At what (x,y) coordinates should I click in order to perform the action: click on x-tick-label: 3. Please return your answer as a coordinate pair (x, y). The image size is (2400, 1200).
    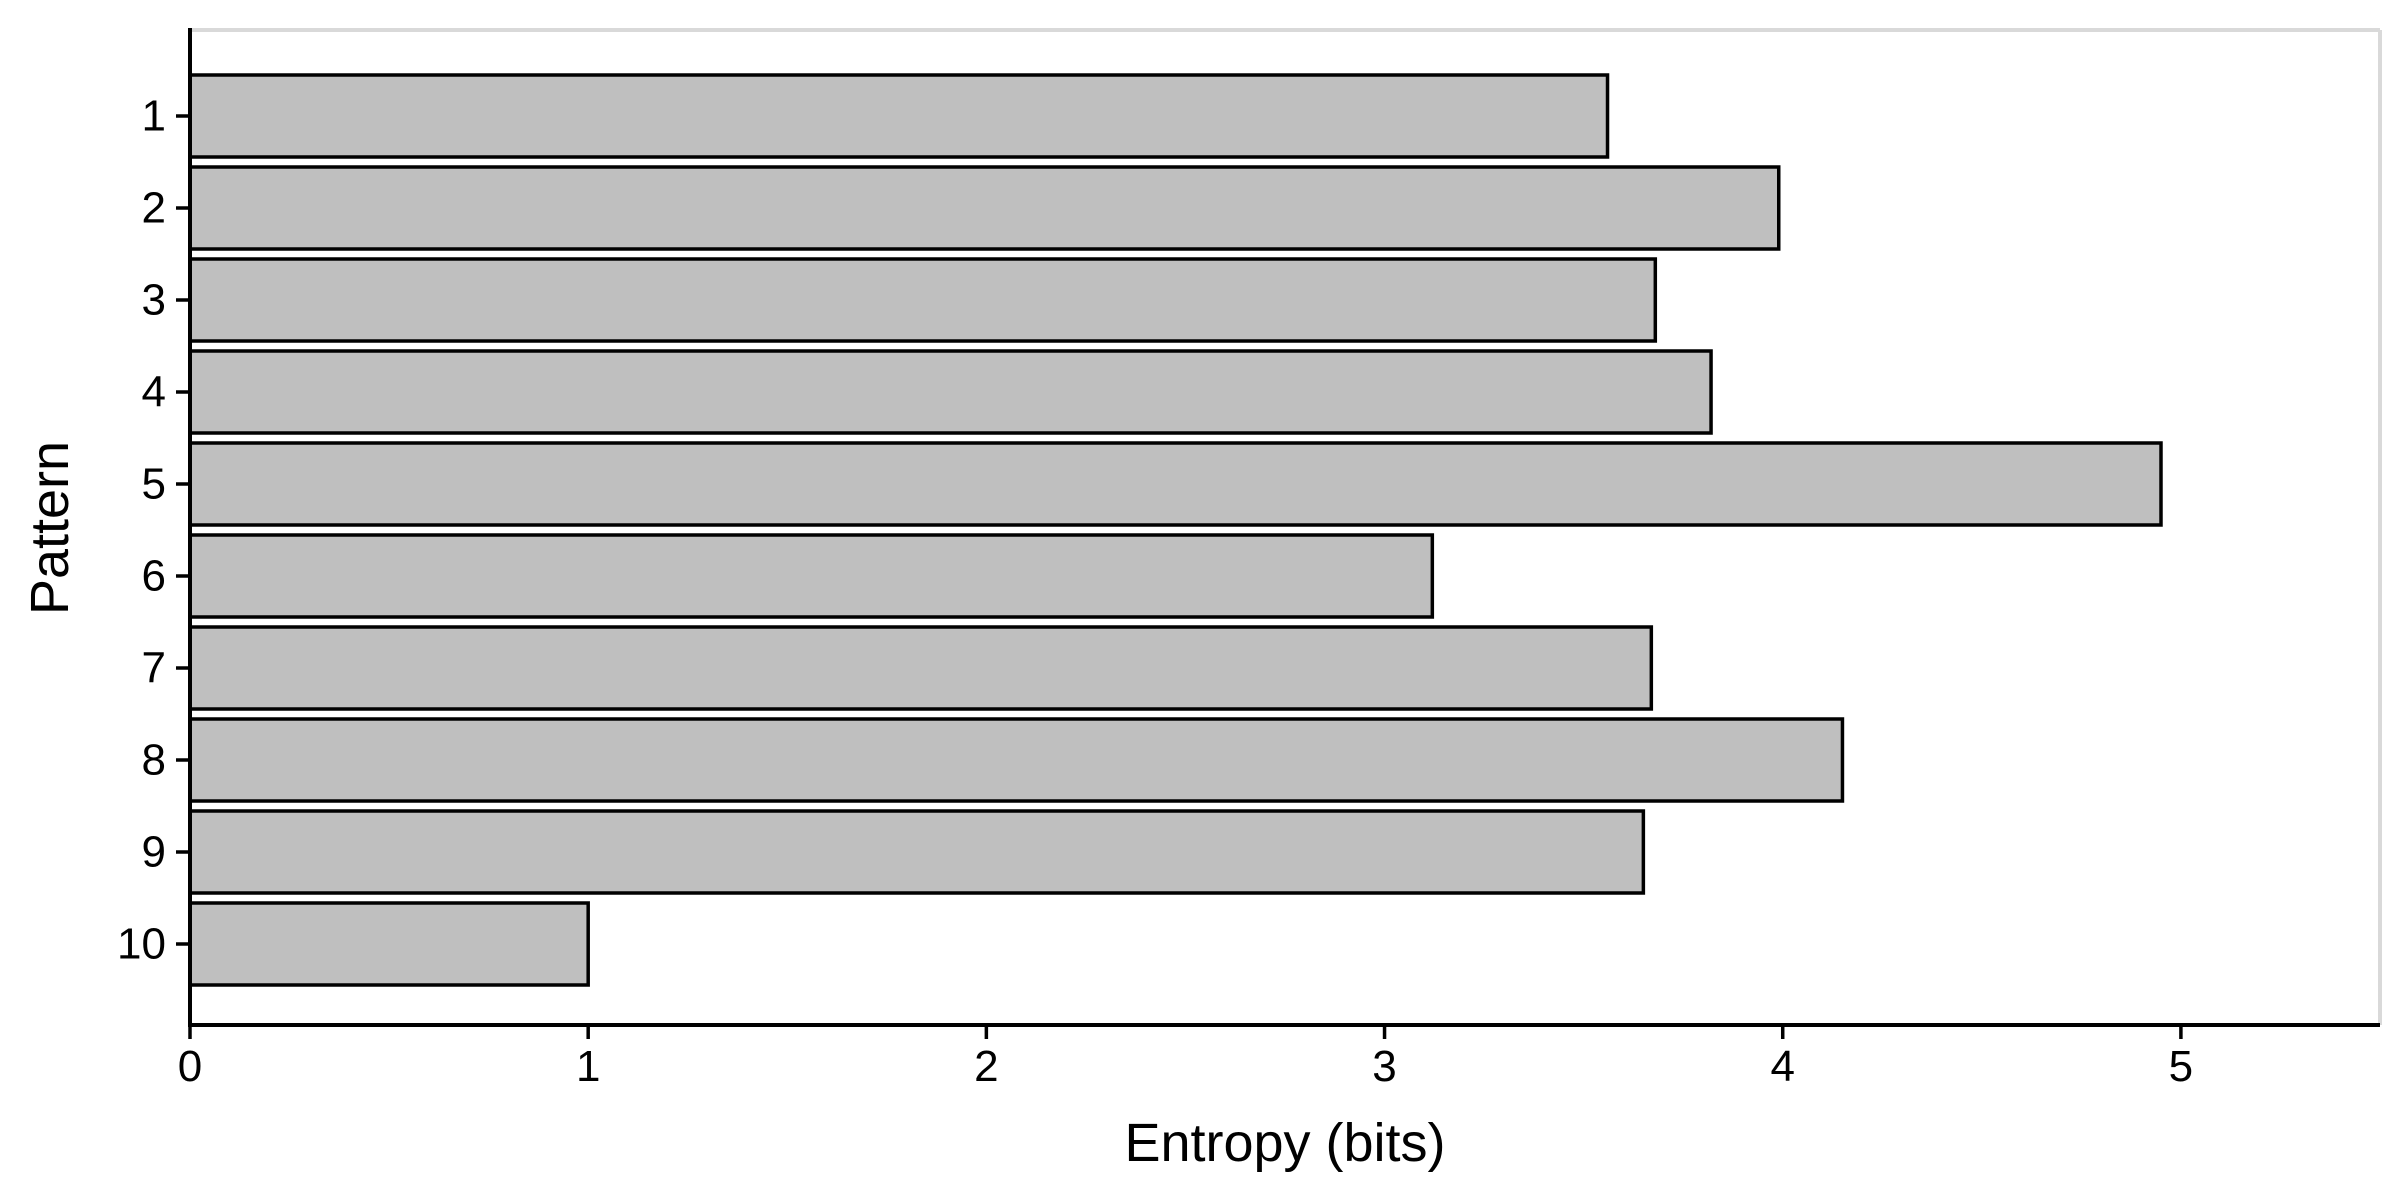
    Looking at the image, I should click on (1384, 1066).